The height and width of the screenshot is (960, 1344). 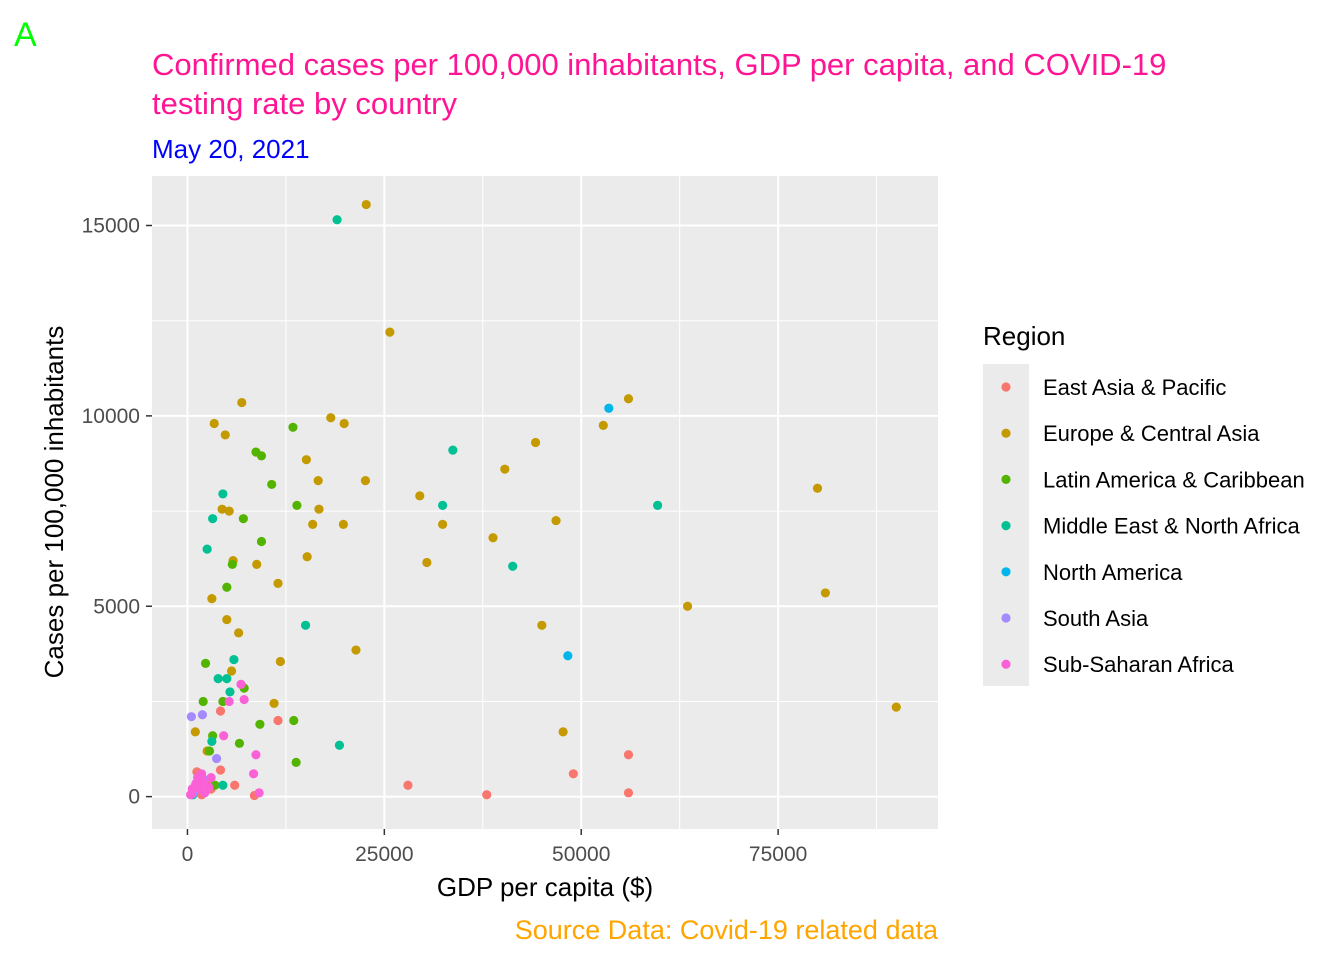 What do you see at coordinates (188, 854) in the screenshot?
I see `x-tick-label: 0` at bounding box center [188, 854].